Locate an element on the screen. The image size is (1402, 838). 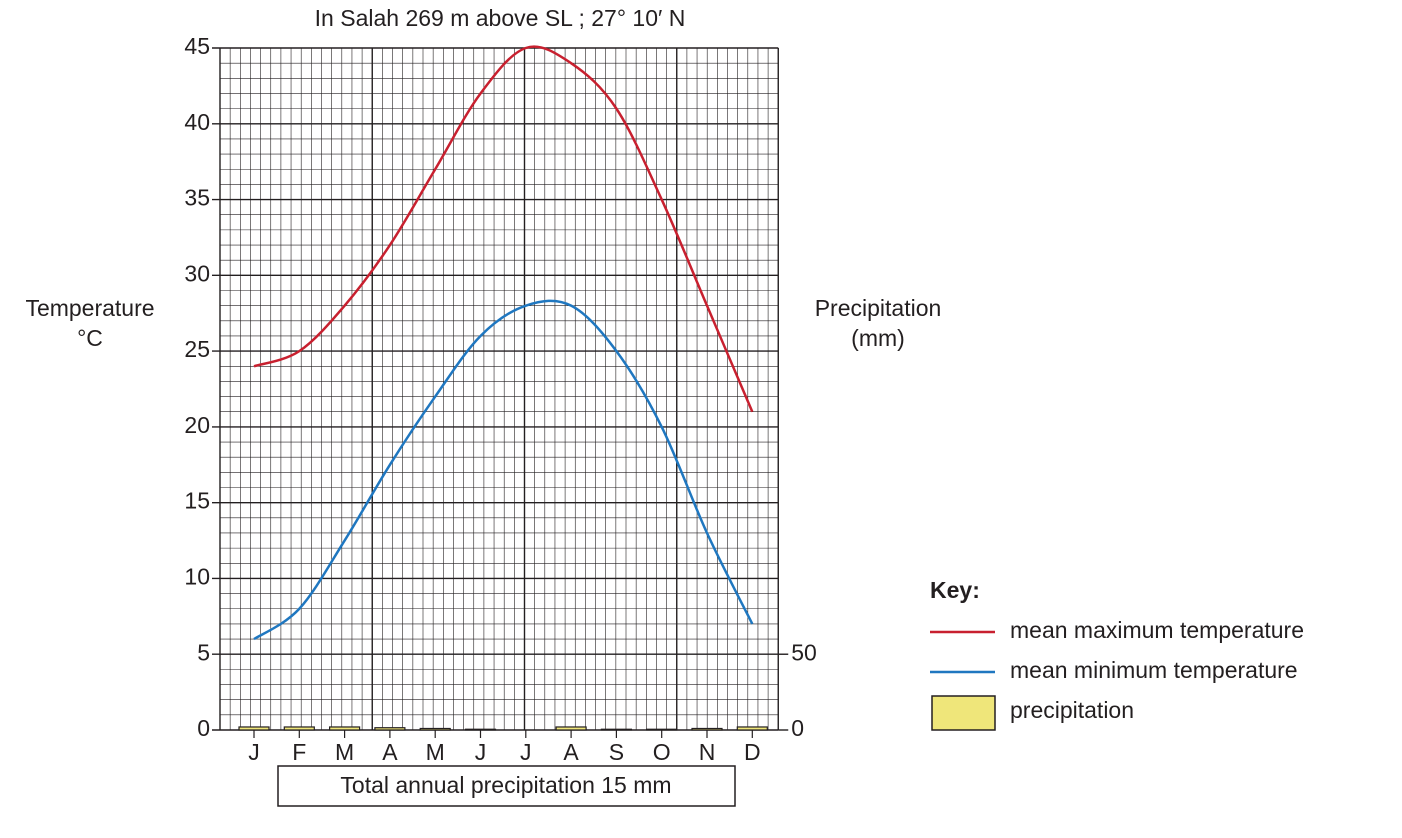
y-axis-label: Temperature is located at coordinates (89, 308).